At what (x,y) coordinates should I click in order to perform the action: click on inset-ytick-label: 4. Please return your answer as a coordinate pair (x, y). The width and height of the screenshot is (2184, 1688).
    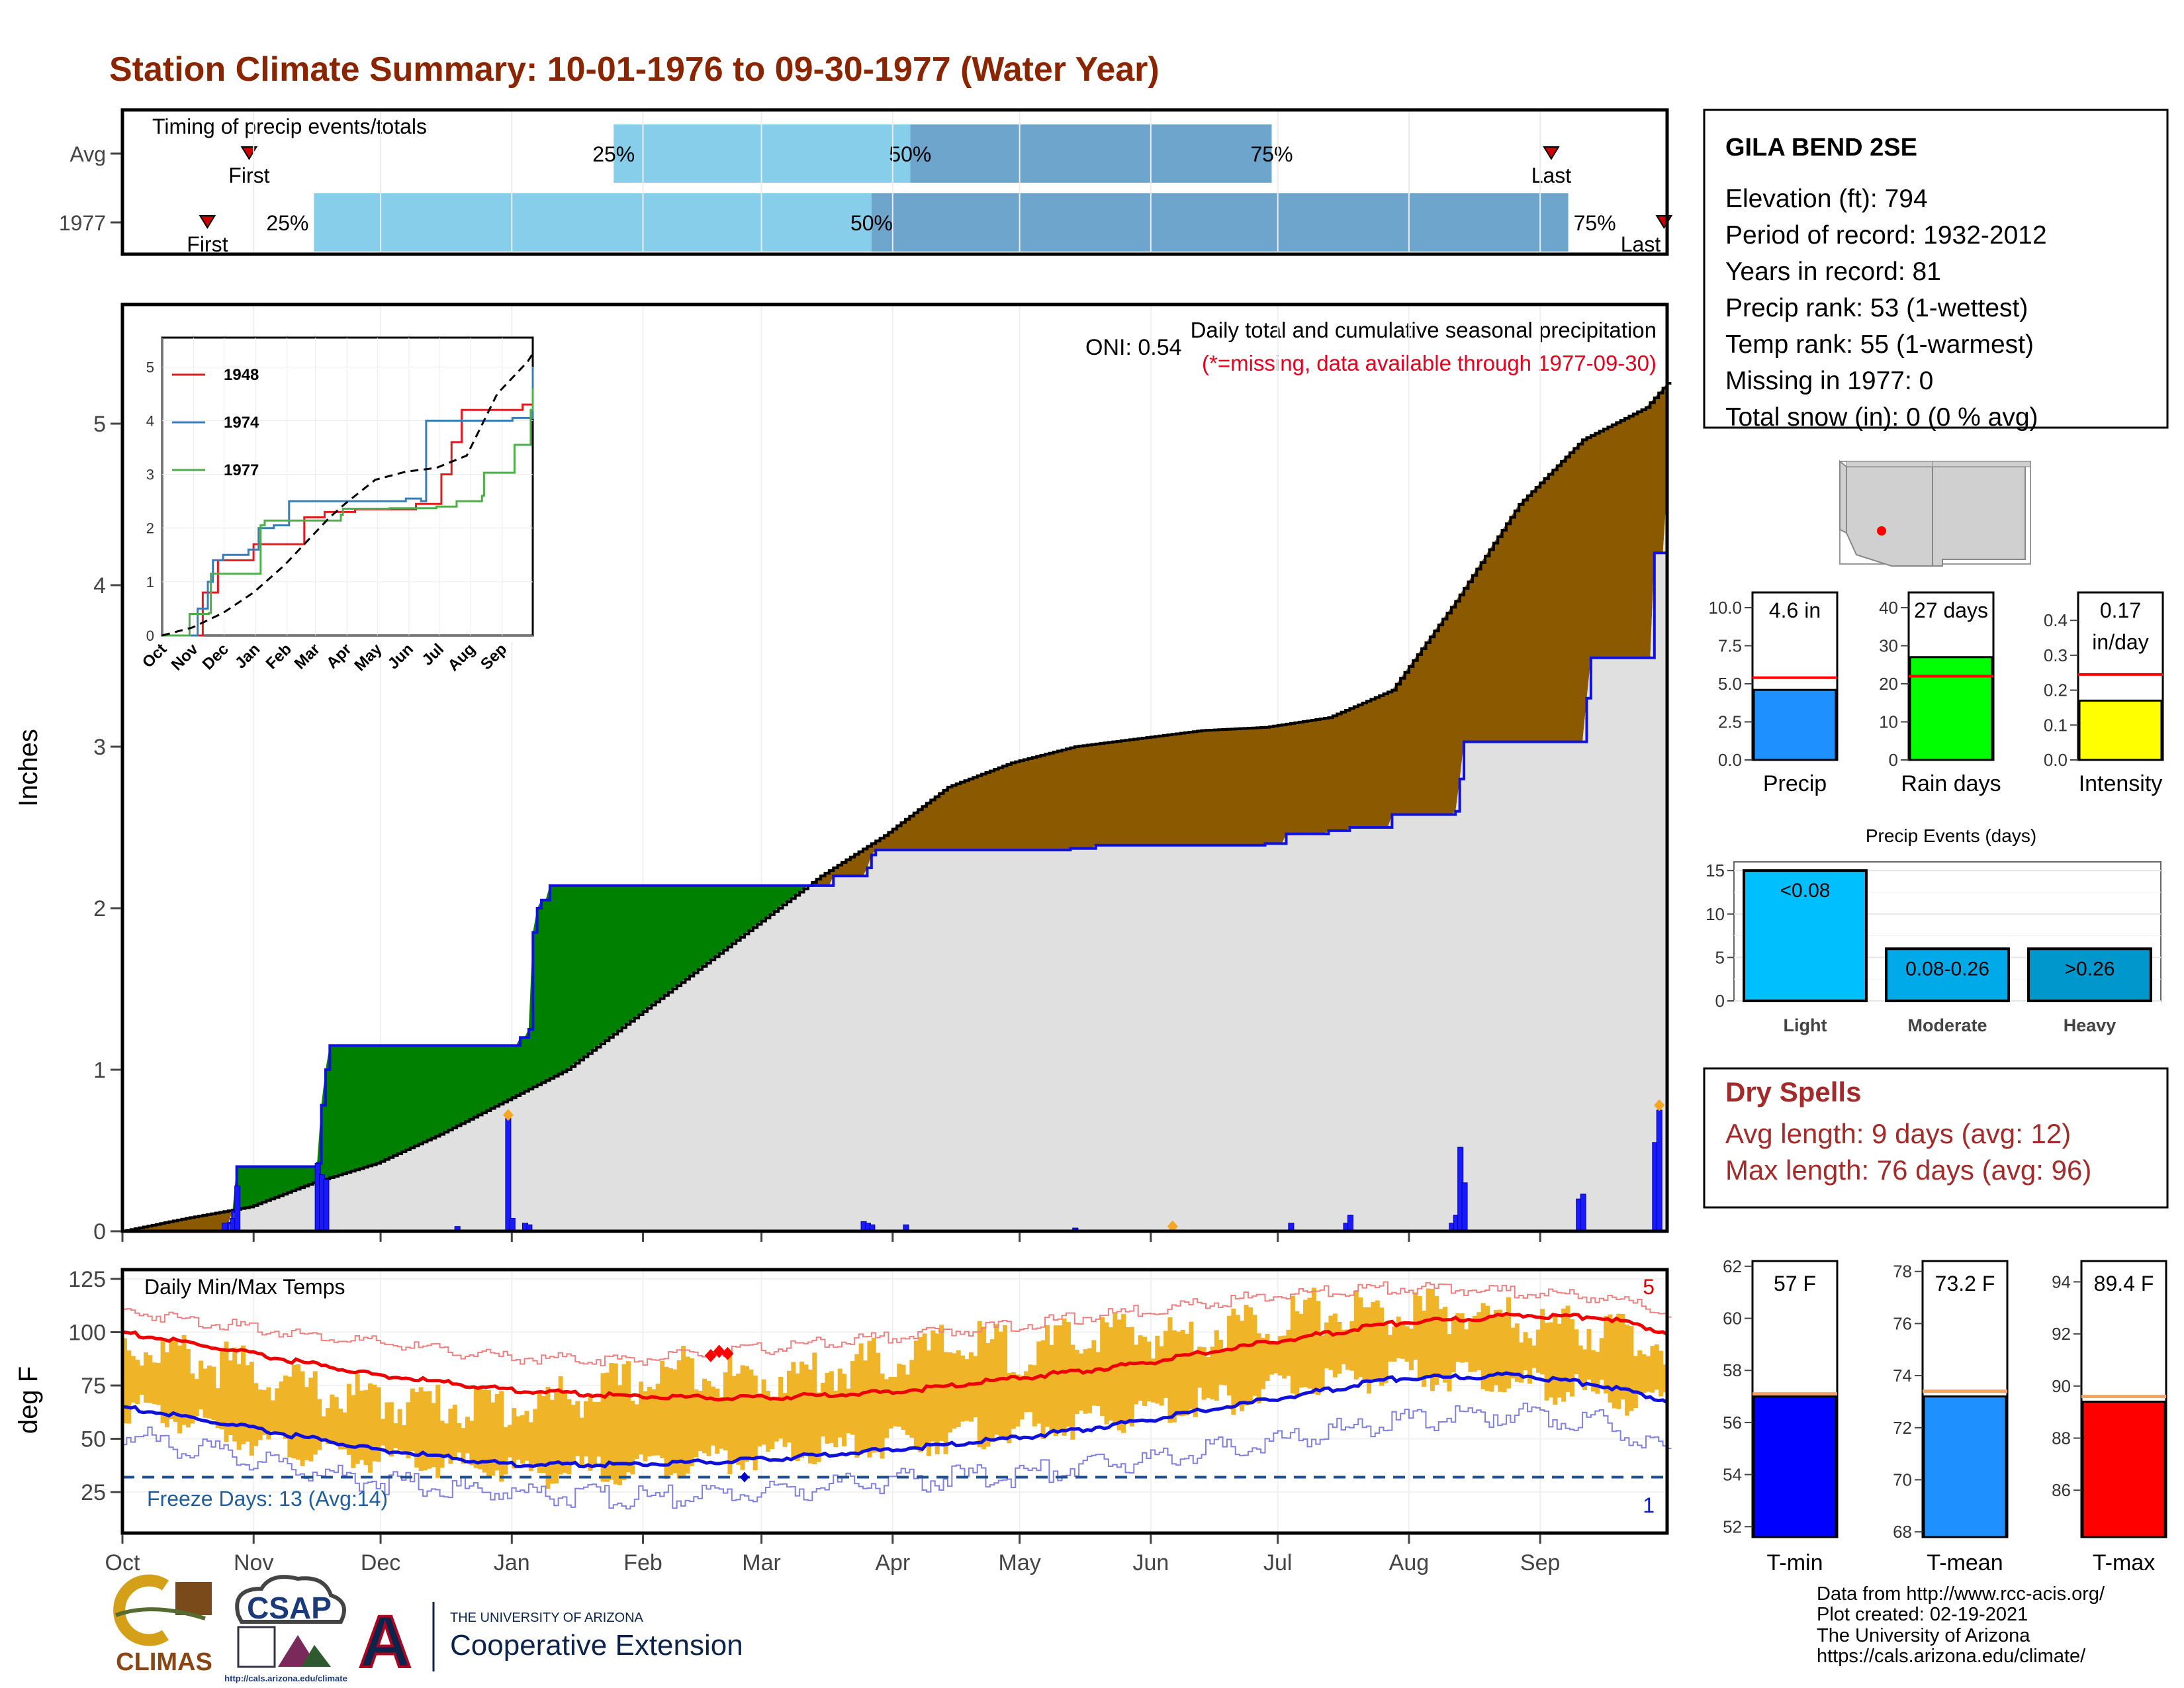
    Looking at the image, I should click on (150, 420).